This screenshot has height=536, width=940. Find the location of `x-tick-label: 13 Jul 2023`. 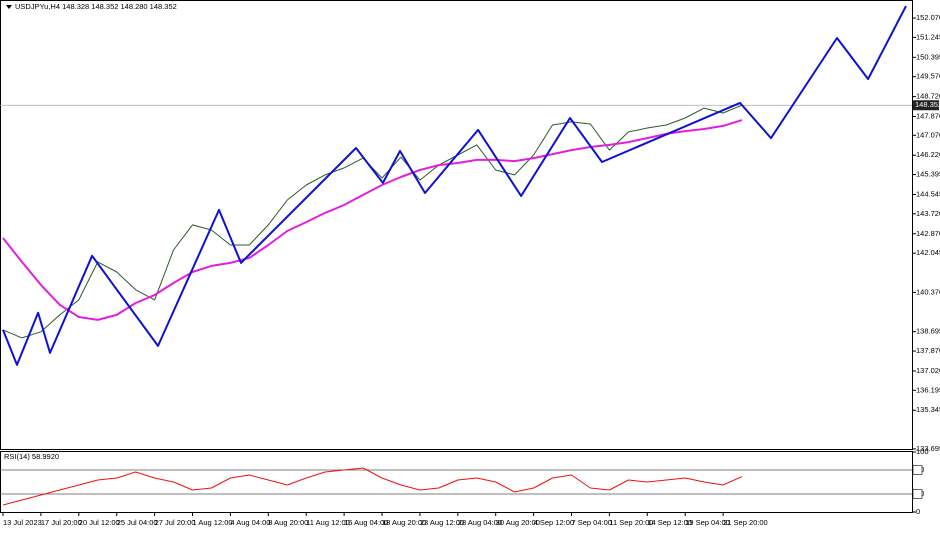

x-tick-label: 13 Jul 2023 is located at coordinates (22, 522).